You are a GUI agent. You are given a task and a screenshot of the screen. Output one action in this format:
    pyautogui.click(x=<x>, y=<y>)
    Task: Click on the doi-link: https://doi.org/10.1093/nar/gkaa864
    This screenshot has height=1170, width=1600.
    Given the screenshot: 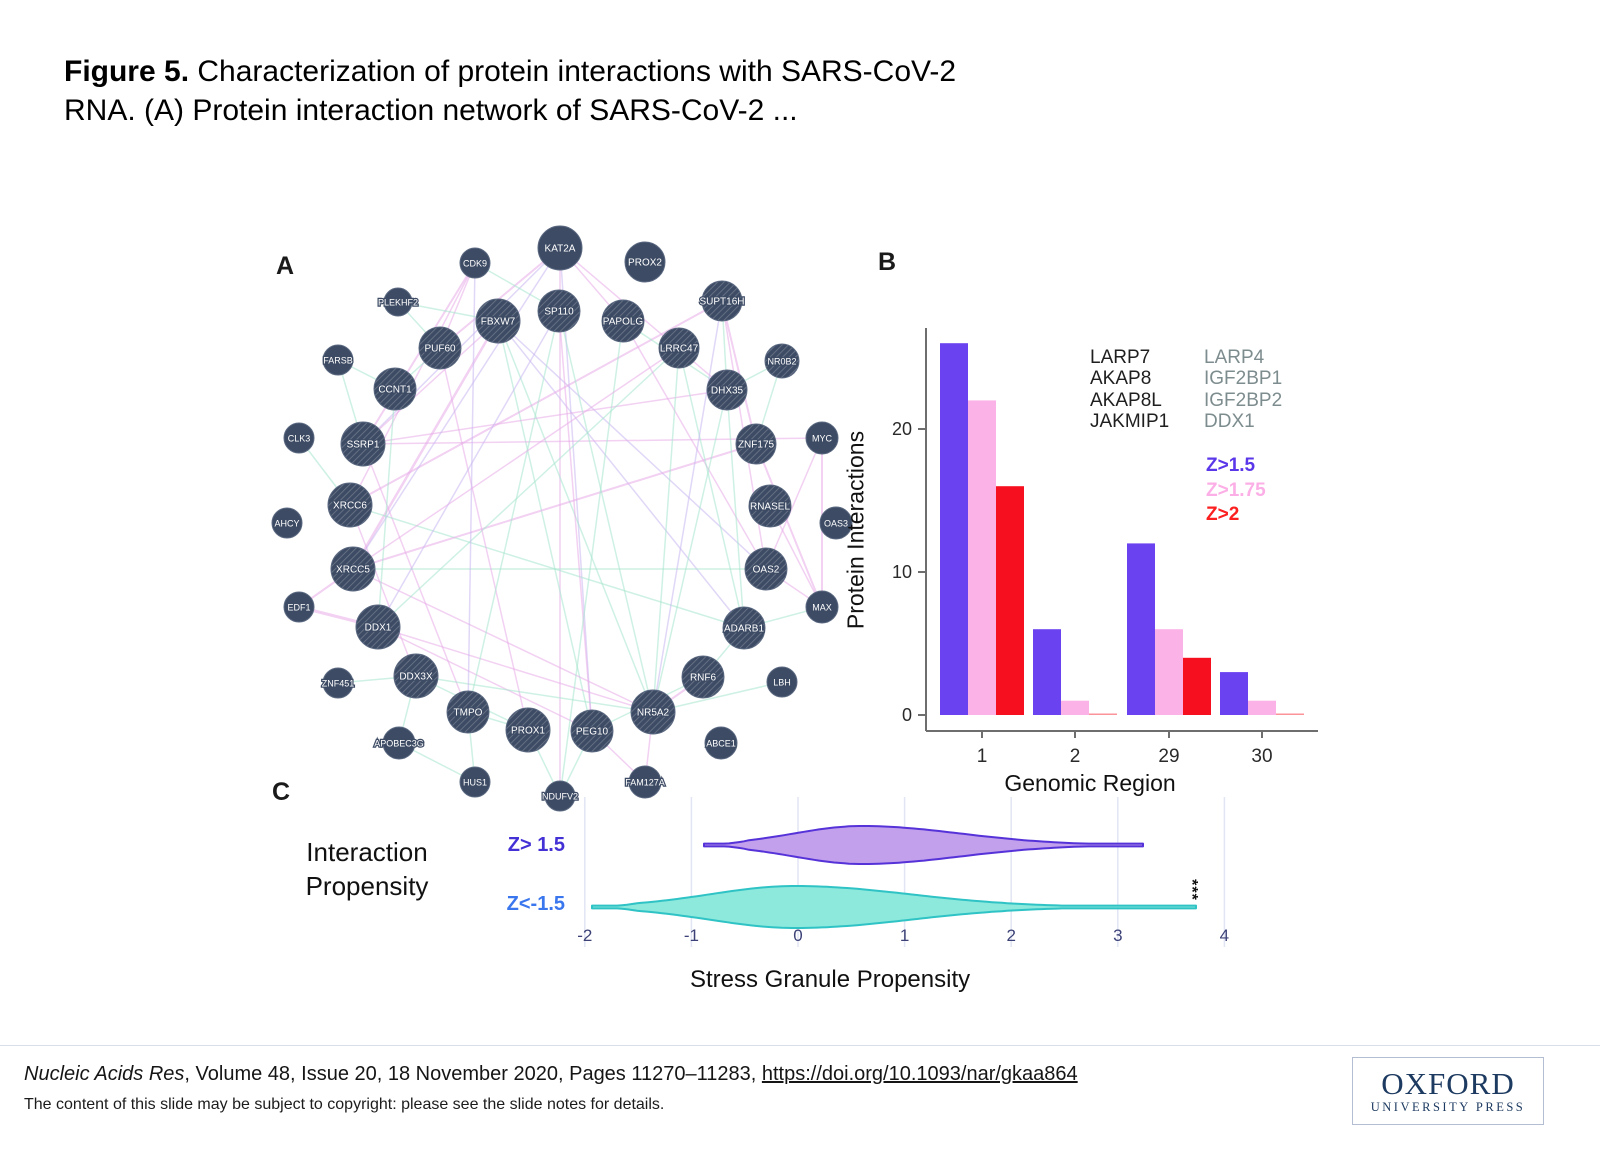 What is the action you would take?
    pyautogui.click(x=919, y=1074)
    